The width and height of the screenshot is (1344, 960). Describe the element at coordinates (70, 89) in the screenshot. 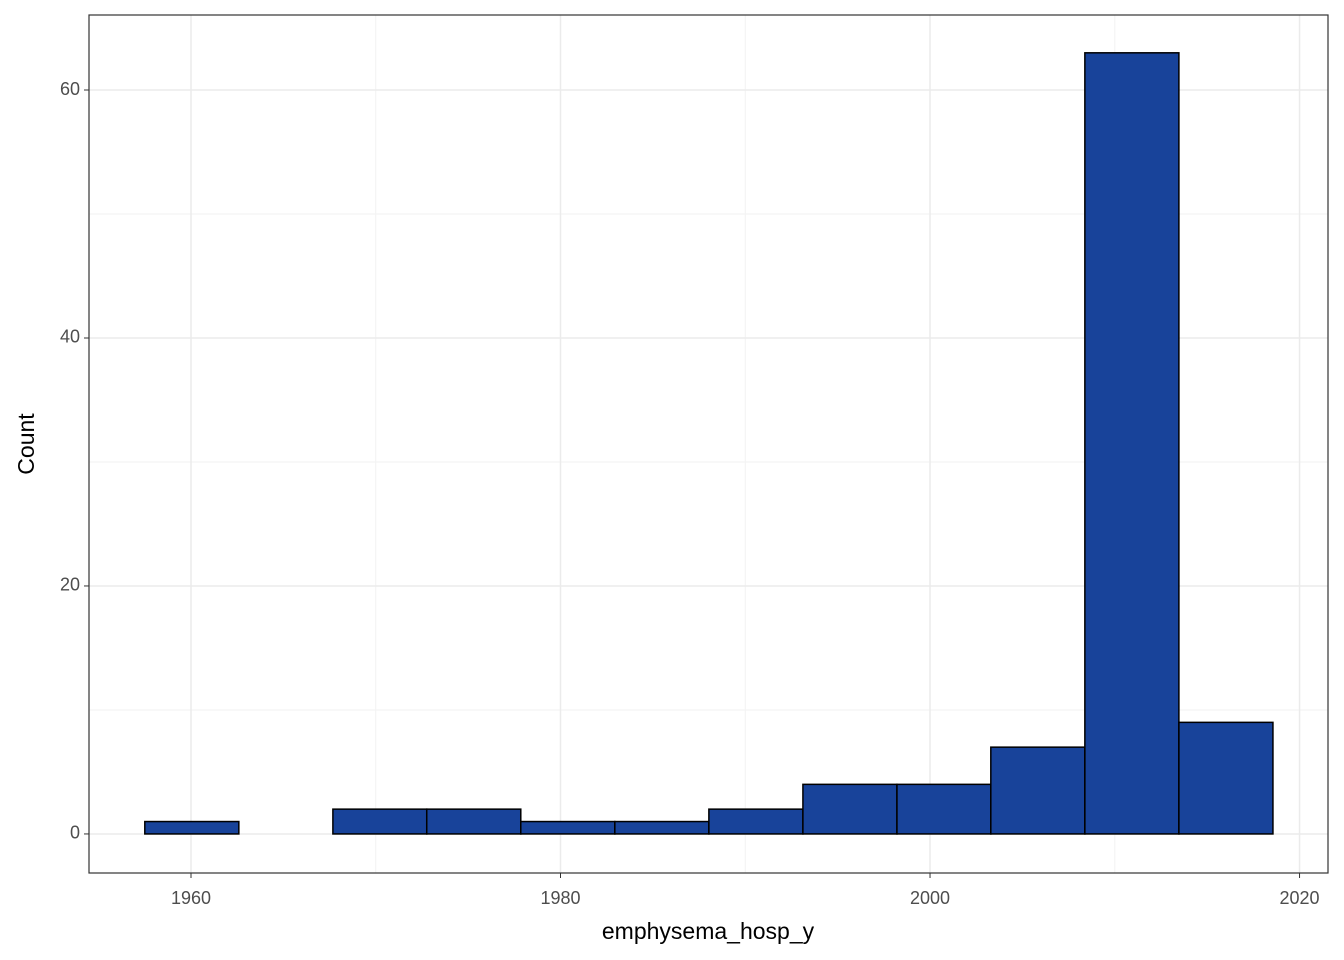

I see `y-tick-label: 60` at that location.